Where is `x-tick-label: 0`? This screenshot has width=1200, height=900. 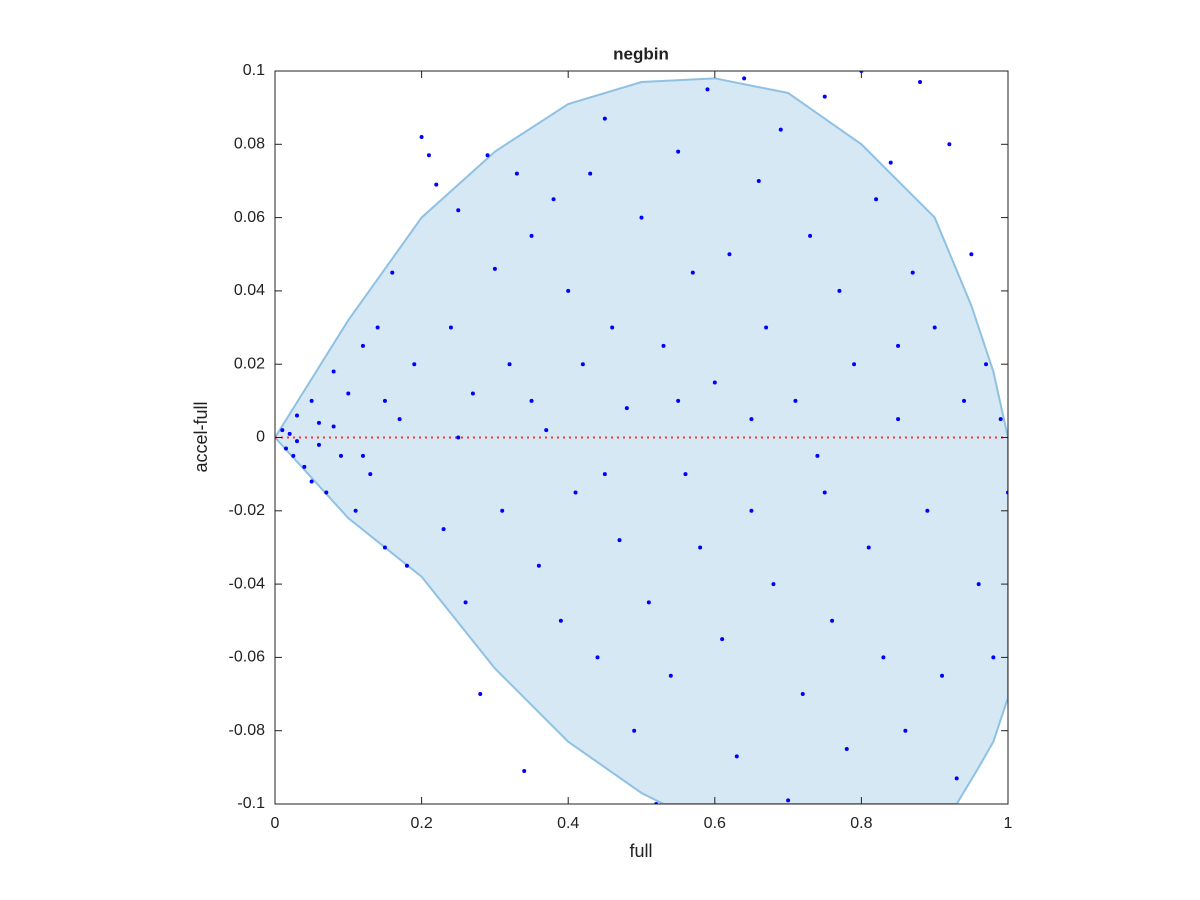 x-tick-label: 0 is located at coordinates (275, 823).